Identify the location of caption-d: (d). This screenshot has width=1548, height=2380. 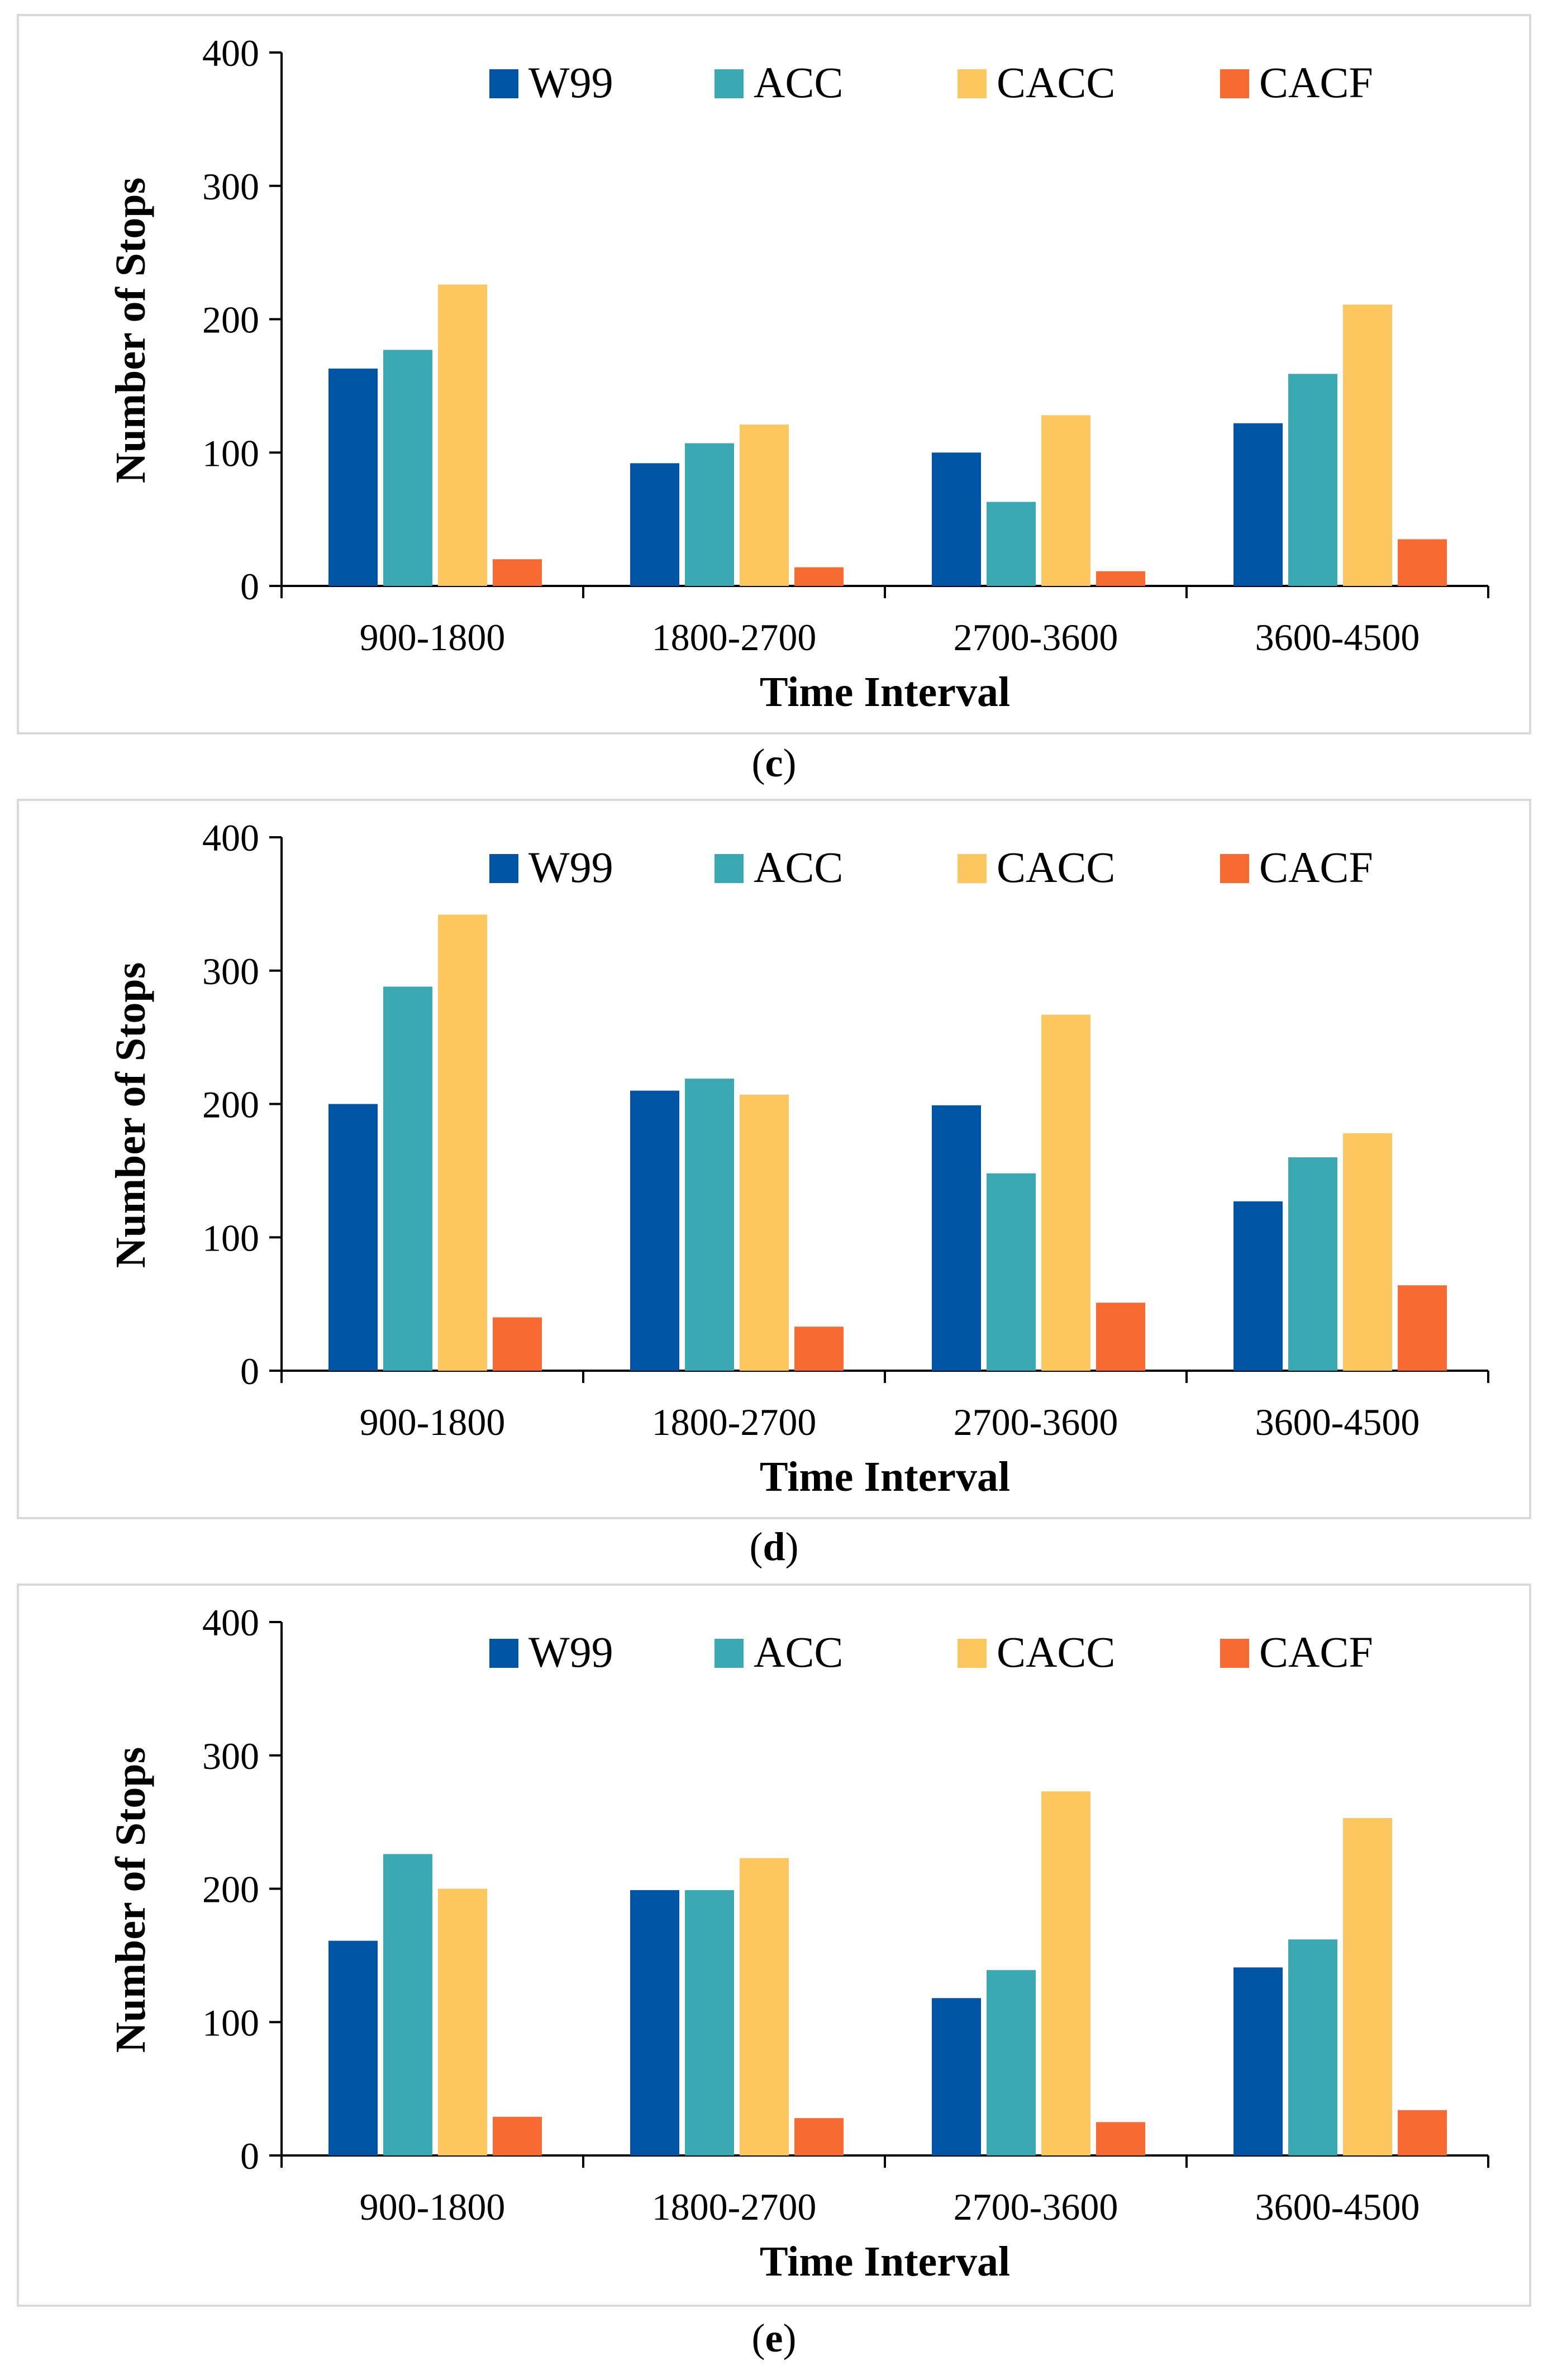
(774, 1547).